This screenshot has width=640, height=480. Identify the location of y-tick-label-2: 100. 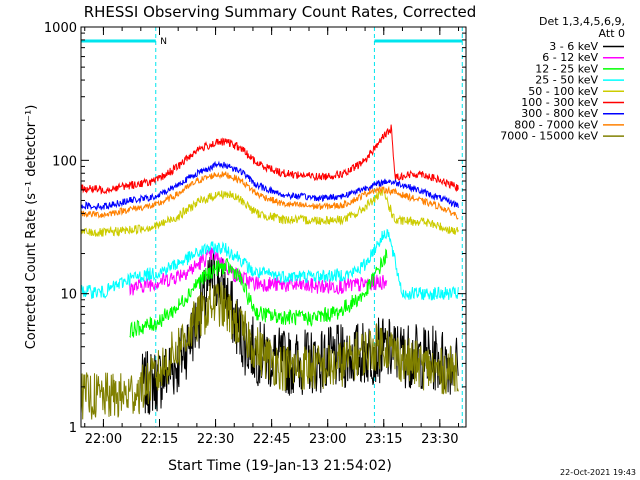
(64, 161).